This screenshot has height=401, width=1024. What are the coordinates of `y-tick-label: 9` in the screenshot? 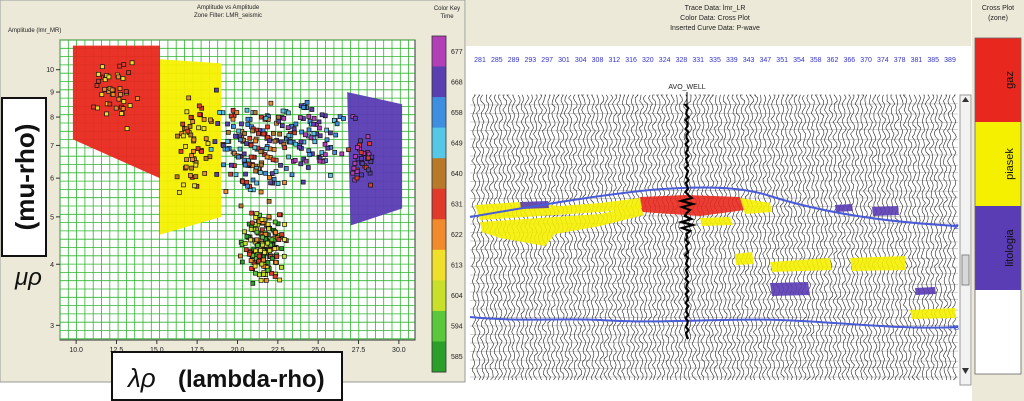 It's located at (52, 93).